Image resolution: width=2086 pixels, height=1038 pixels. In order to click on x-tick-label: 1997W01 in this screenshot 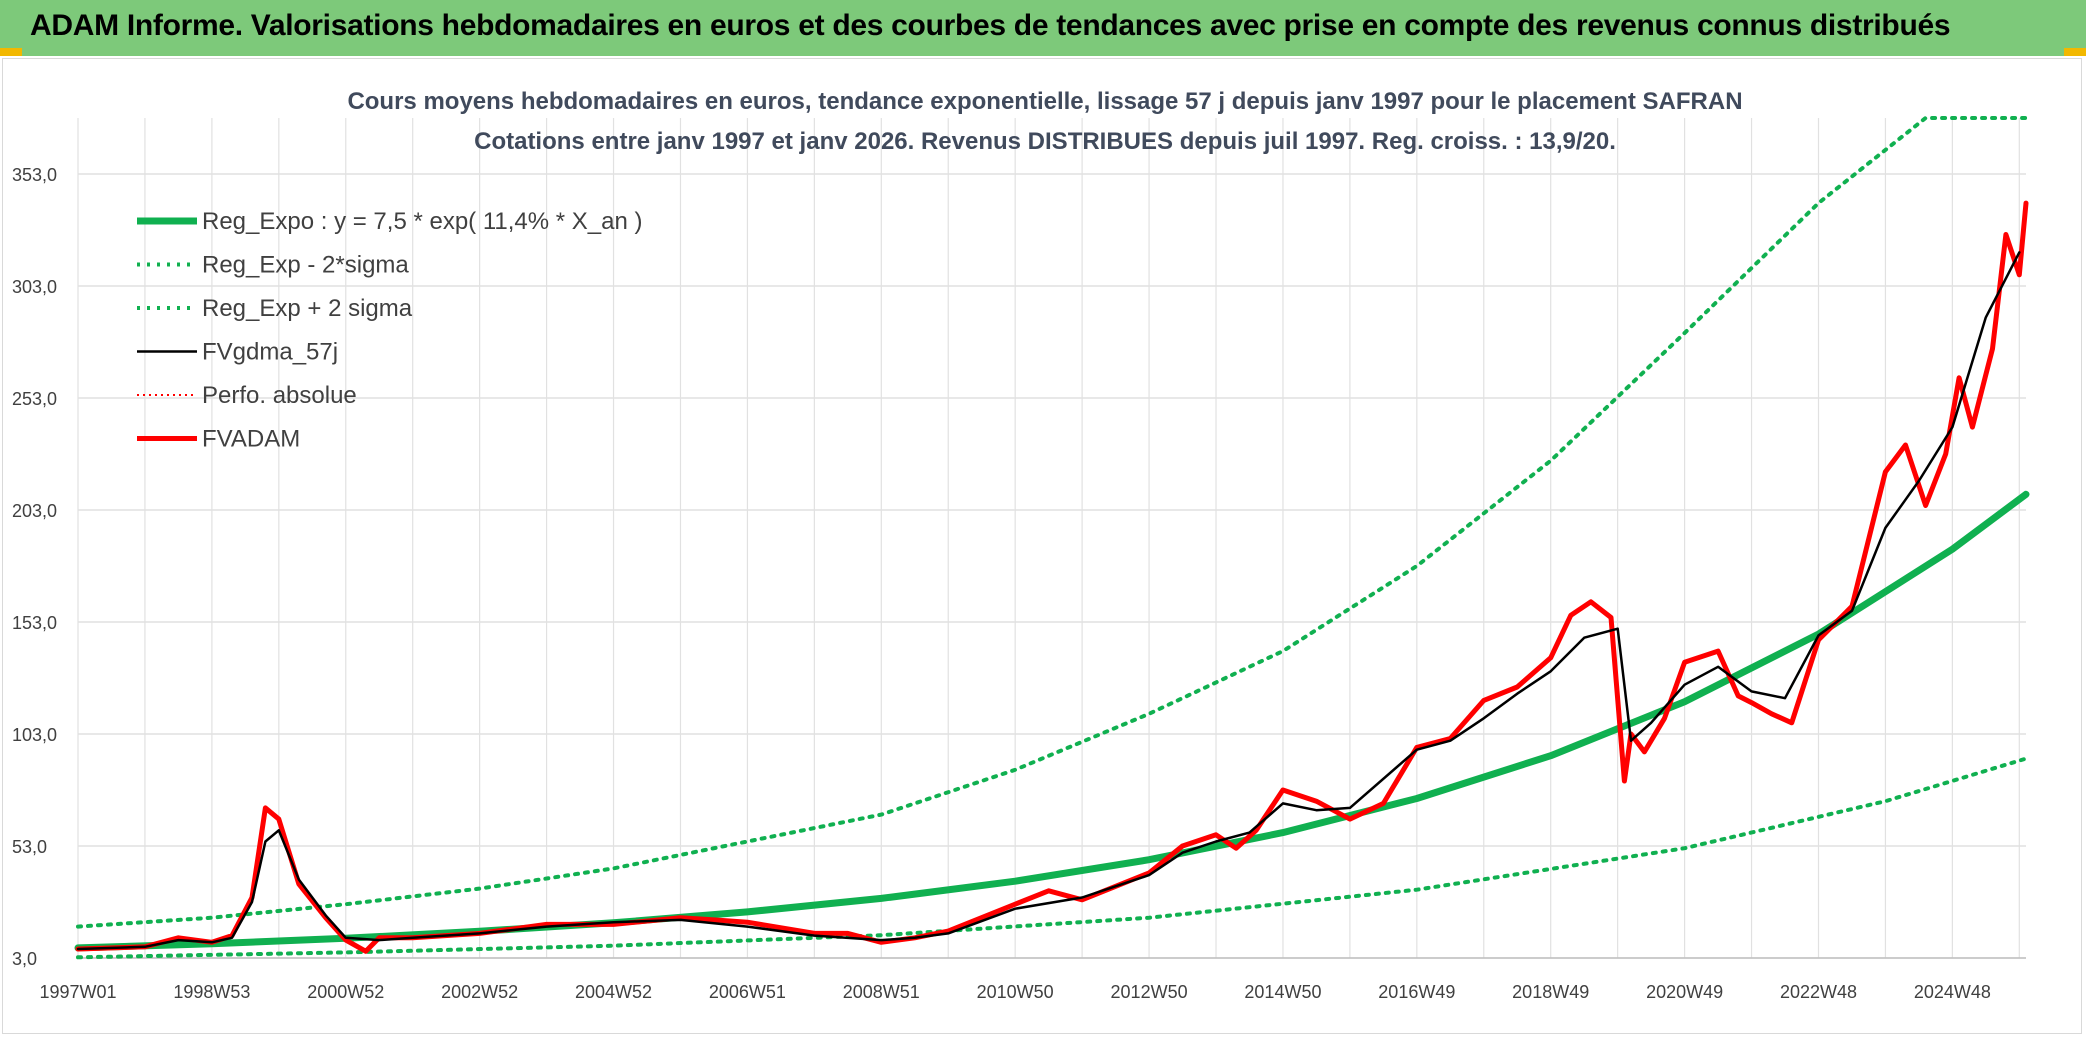, I will do `click(77, 992)`.